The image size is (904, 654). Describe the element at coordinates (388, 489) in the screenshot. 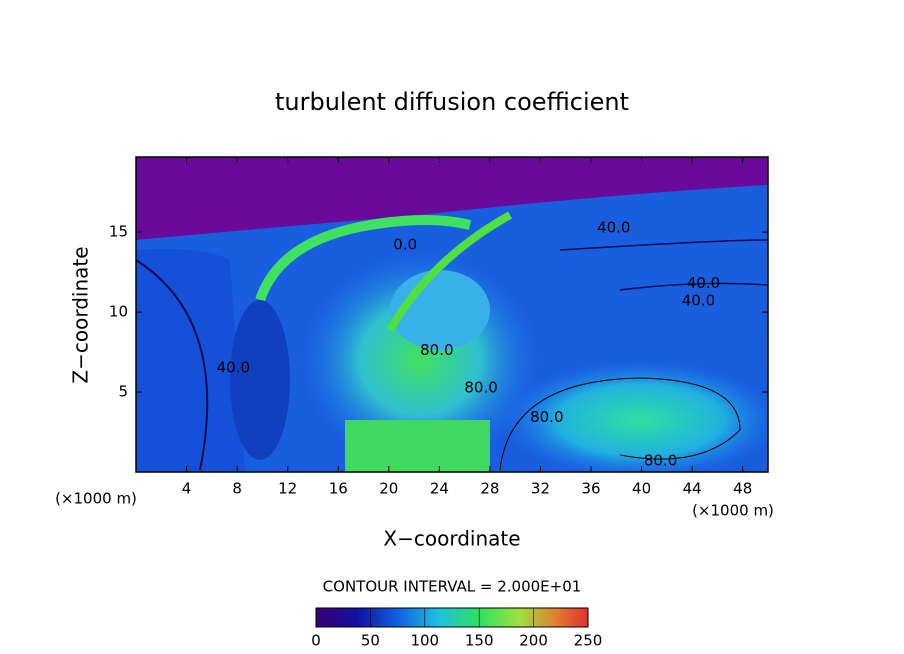

I see `x-tick-label: 20` at that location.